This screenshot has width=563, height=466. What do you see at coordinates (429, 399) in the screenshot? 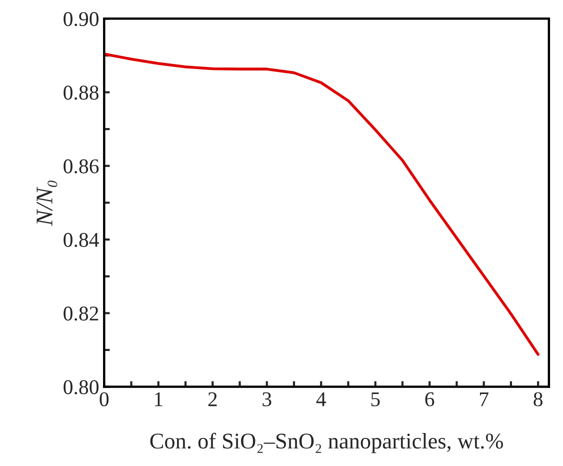
I see `x-tick-label: 6` at bounding box center [429, 399].